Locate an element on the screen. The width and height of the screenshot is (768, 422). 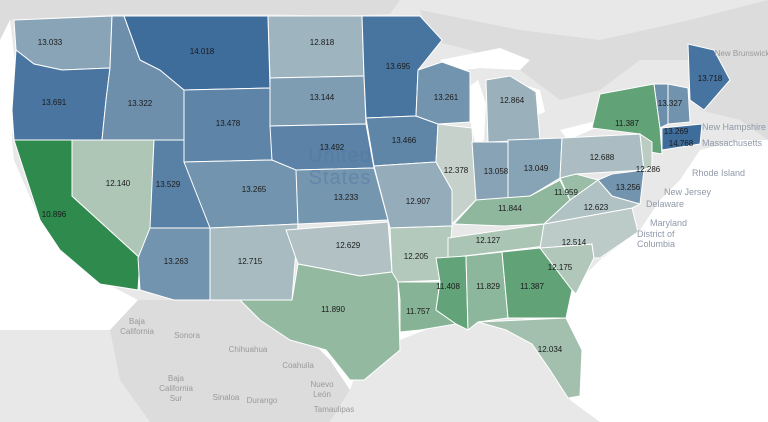
geo-label-district-2: Columbia is located at coordinates (656, 244).